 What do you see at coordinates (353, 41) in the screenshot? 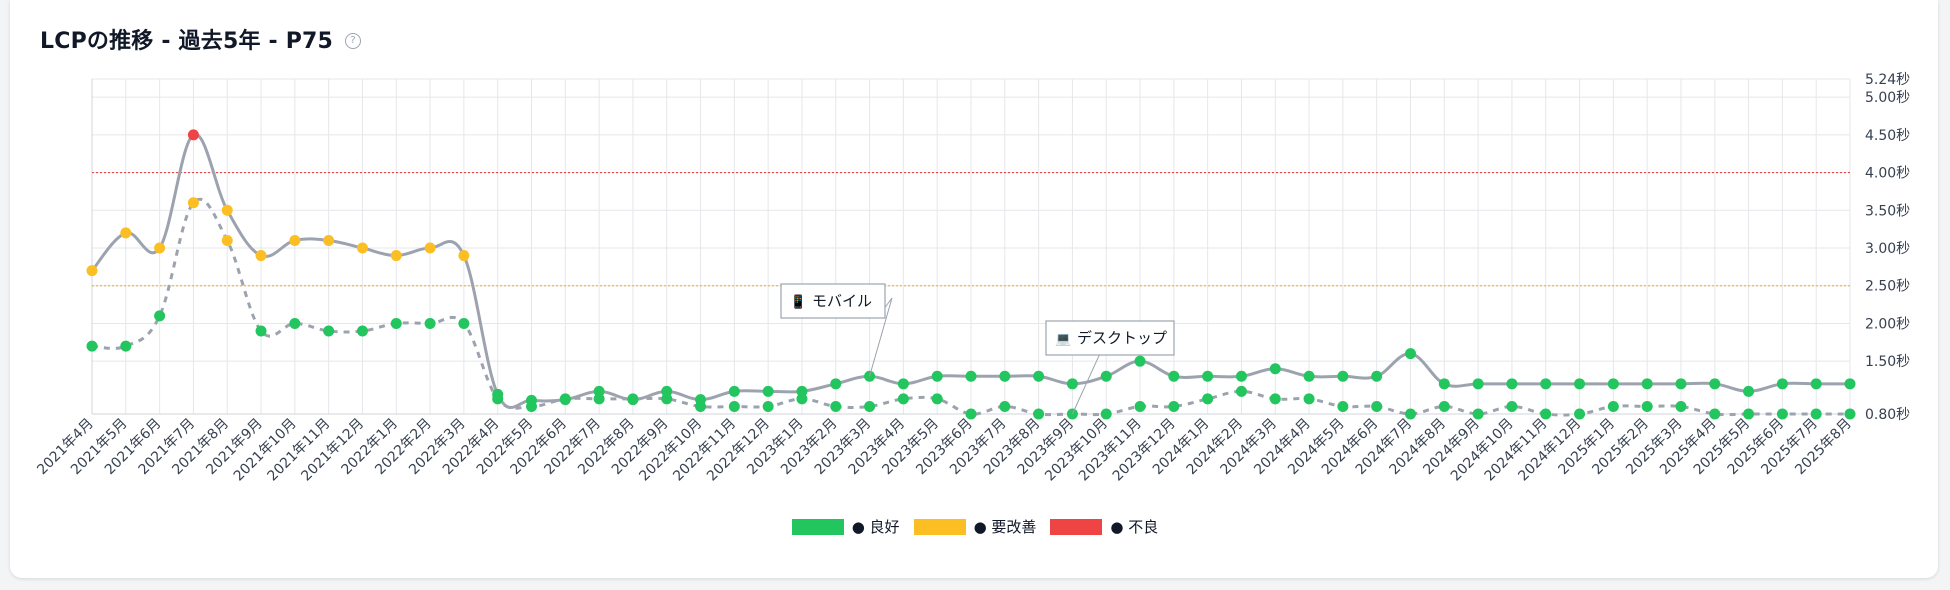
I see `help-icon: ?` at bounding box center [353, 41].